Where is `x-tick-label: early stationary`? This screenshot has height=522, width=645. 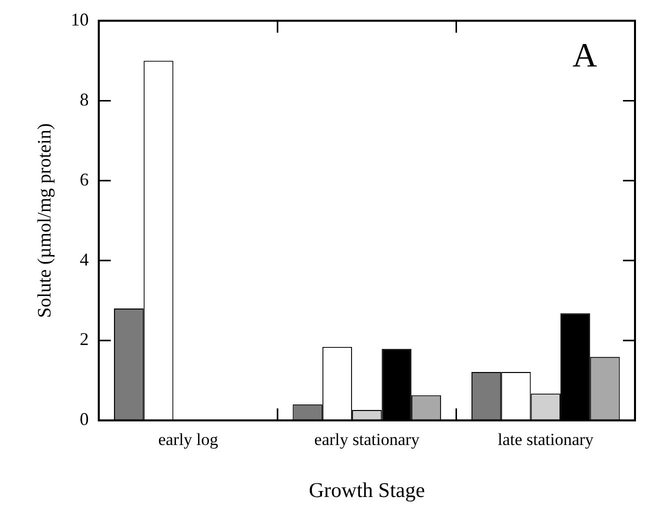
x-tick-label: early stationary is located at coordinates (367, 440).